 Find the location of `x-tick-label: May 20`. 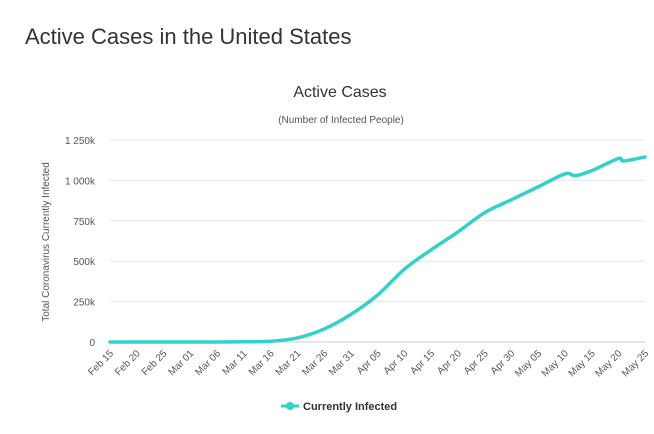

x-tick-label: May 20 is located at coordinates (608, 363).